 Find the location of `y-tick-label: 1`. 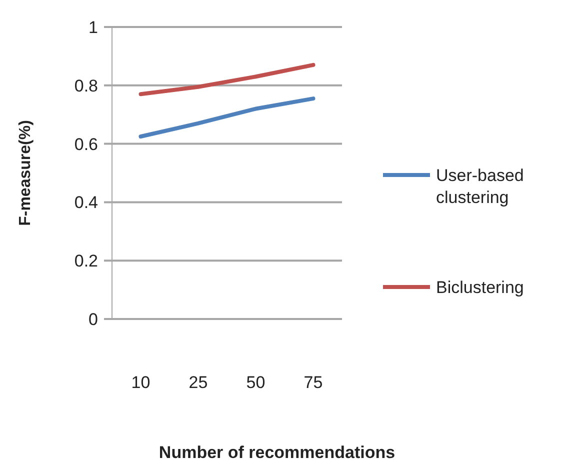

y-tick-label: 1 is located at coordinates (93, 27).